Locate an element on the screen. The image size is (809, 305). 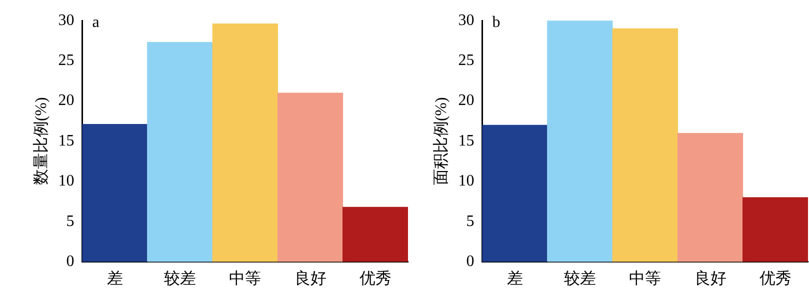
y-axis-title: 面积比例(%) is located at coordinates (441, 141).